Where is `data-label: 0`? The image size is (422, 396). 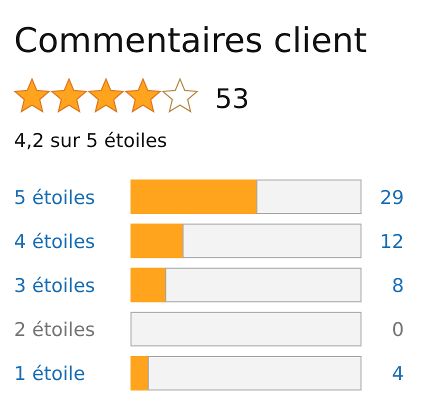
data-label: 0 is located at coordinates (398, 330).